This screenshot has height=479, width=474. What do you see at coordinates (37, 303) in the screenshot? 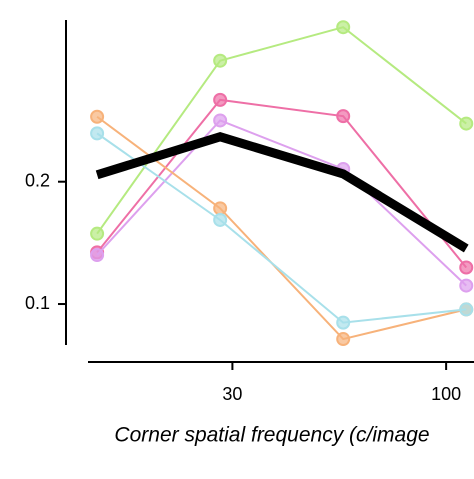
I see `y-tick-label: 0.1` at bounding box center [37, 303].